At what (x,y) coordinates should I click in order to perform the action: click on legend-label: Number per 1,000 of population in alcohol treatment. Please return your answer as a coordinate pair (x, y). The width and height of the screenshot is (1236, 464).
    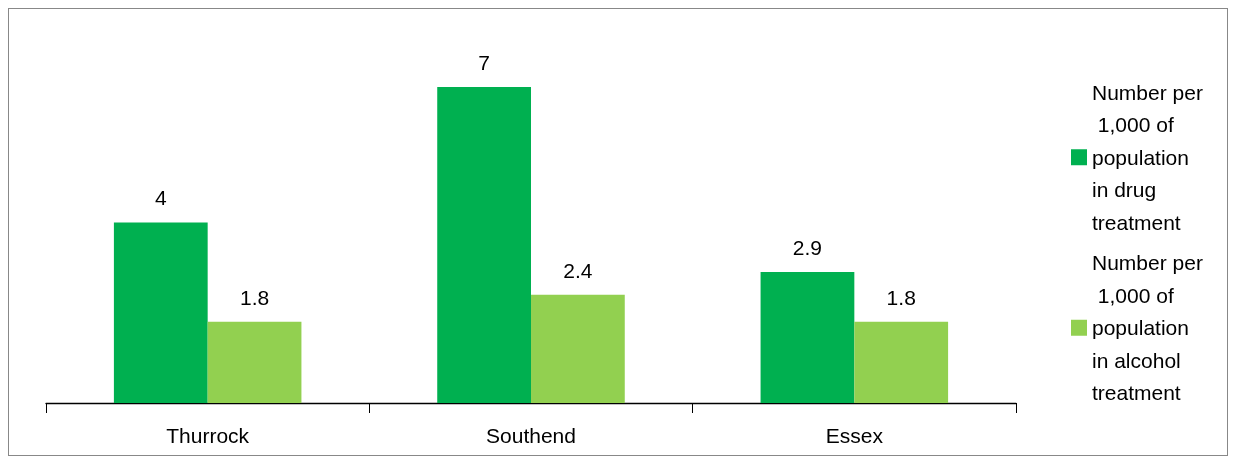
    Looking at the image, I should click on (1147, 328).